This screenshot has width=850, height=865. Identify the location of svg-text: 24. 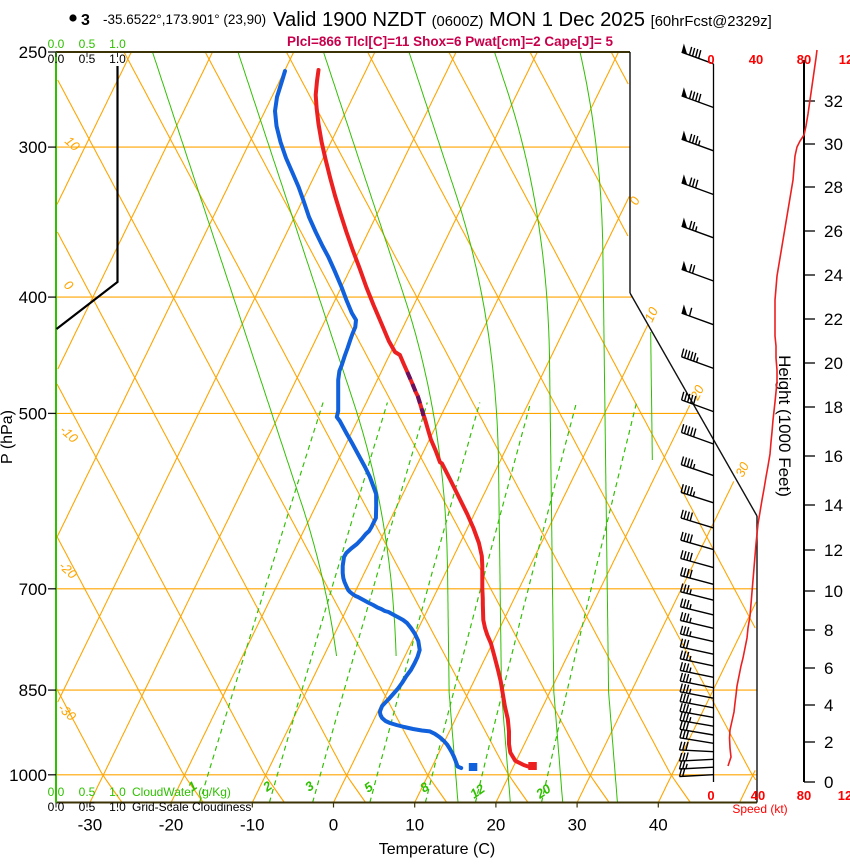
(833, 275).